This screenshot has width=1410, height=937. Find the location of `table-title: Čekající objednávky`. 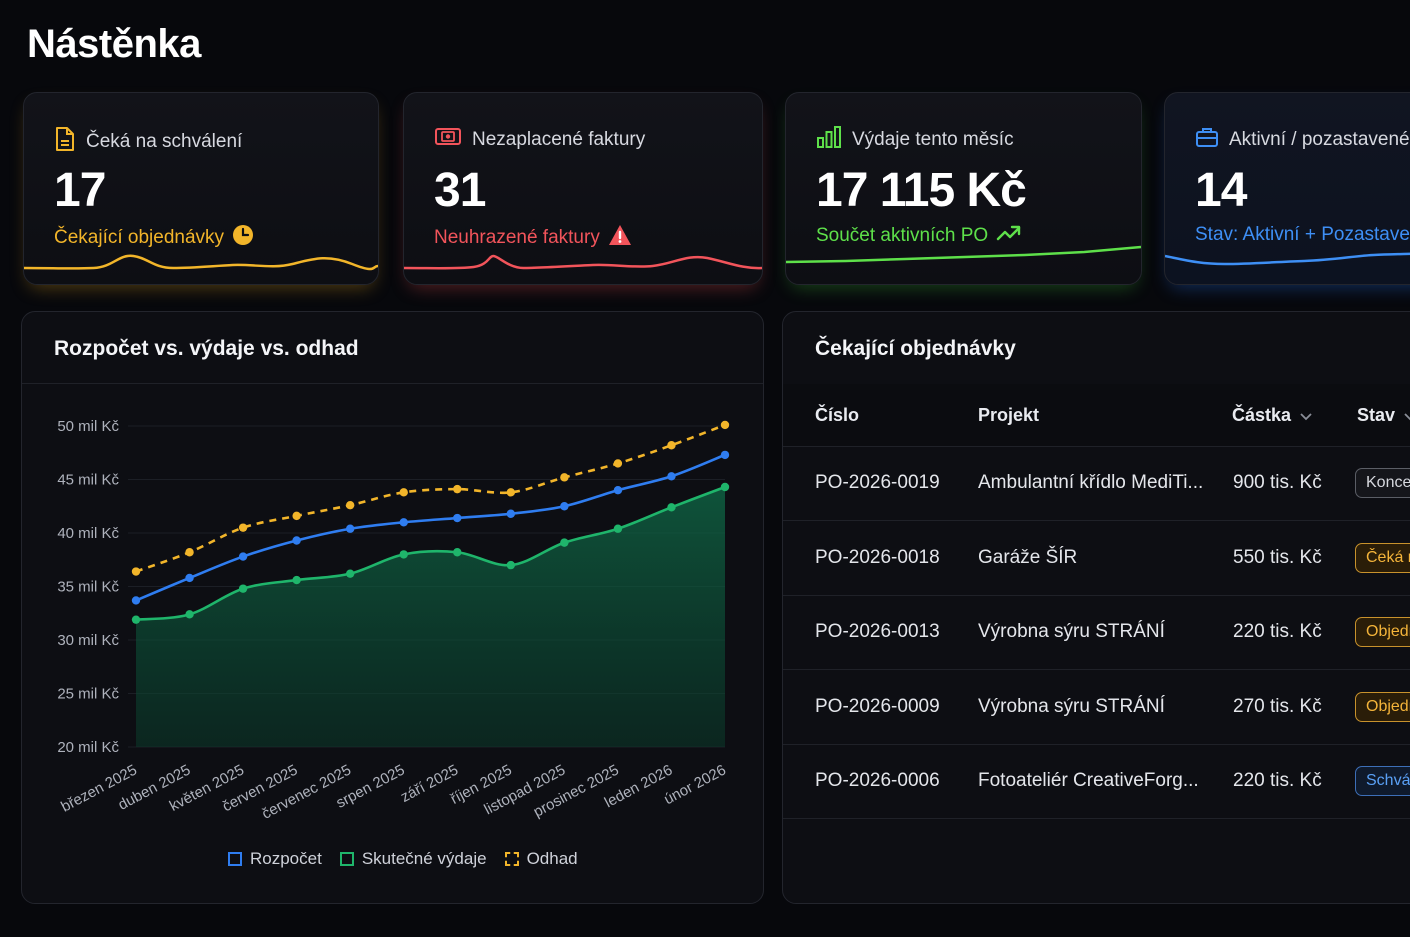

table-title: Čekající objednávky is located at coordinates (915, 348).